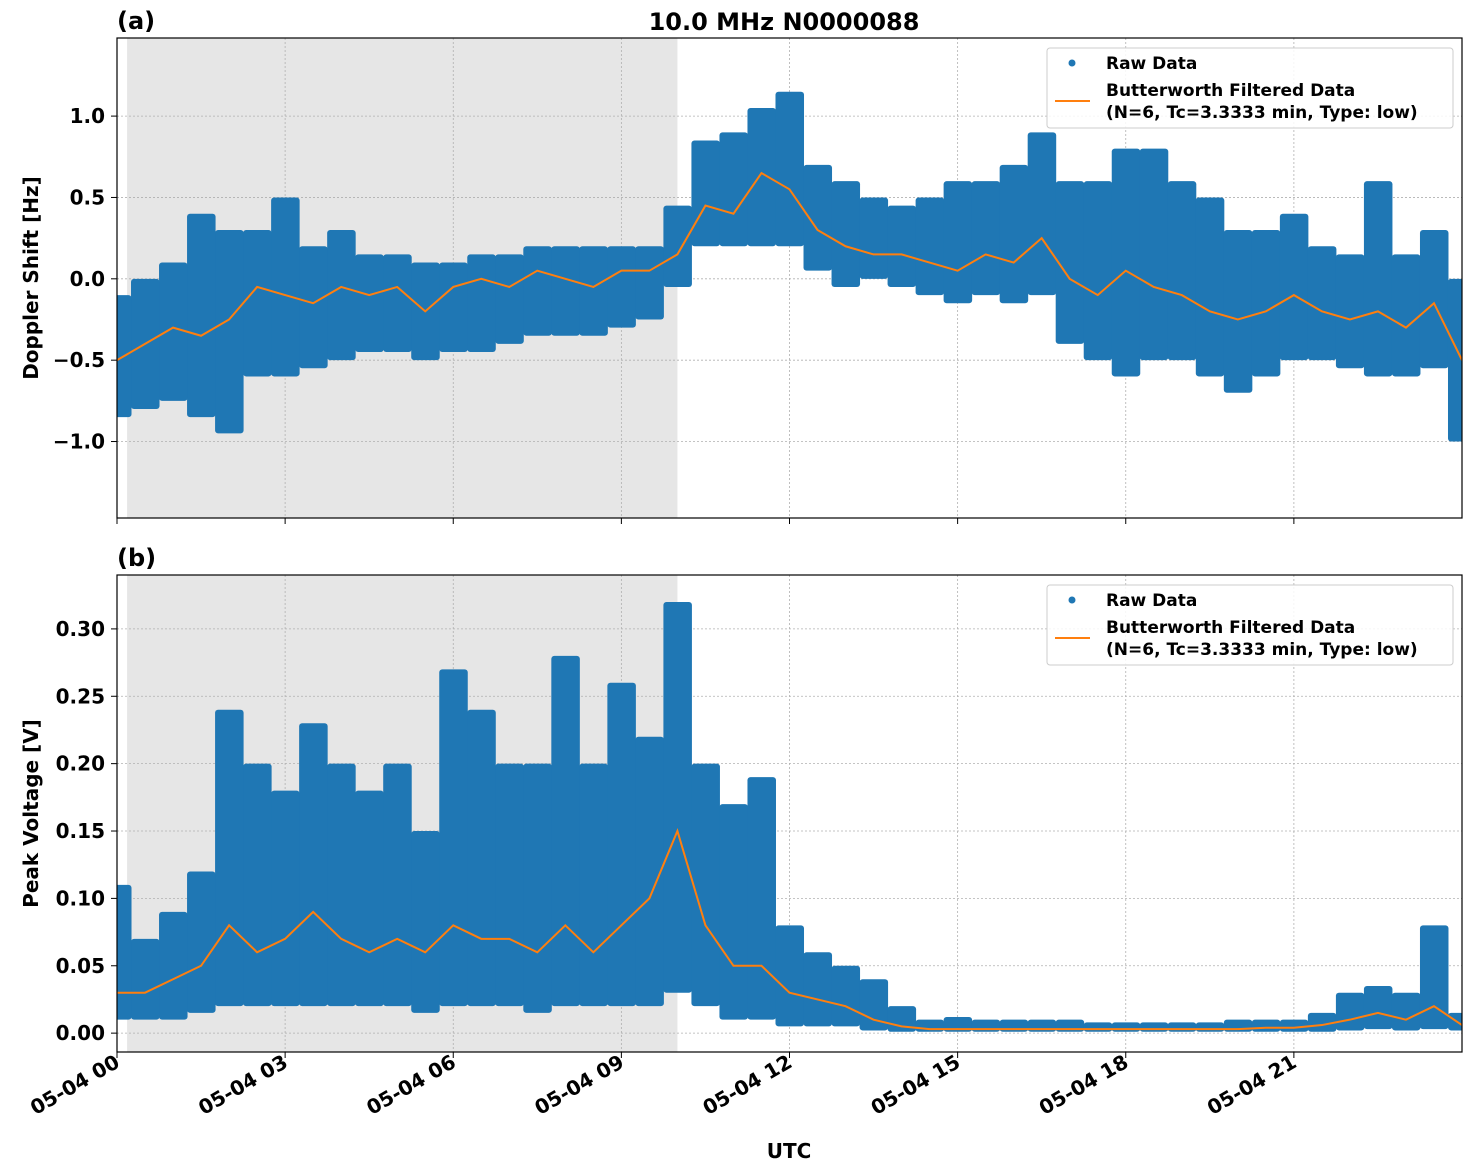 The height and width of the screenshot is (1176, 1472). I want to click on x-tick-label: 05-04 09, so click(579, 1085).